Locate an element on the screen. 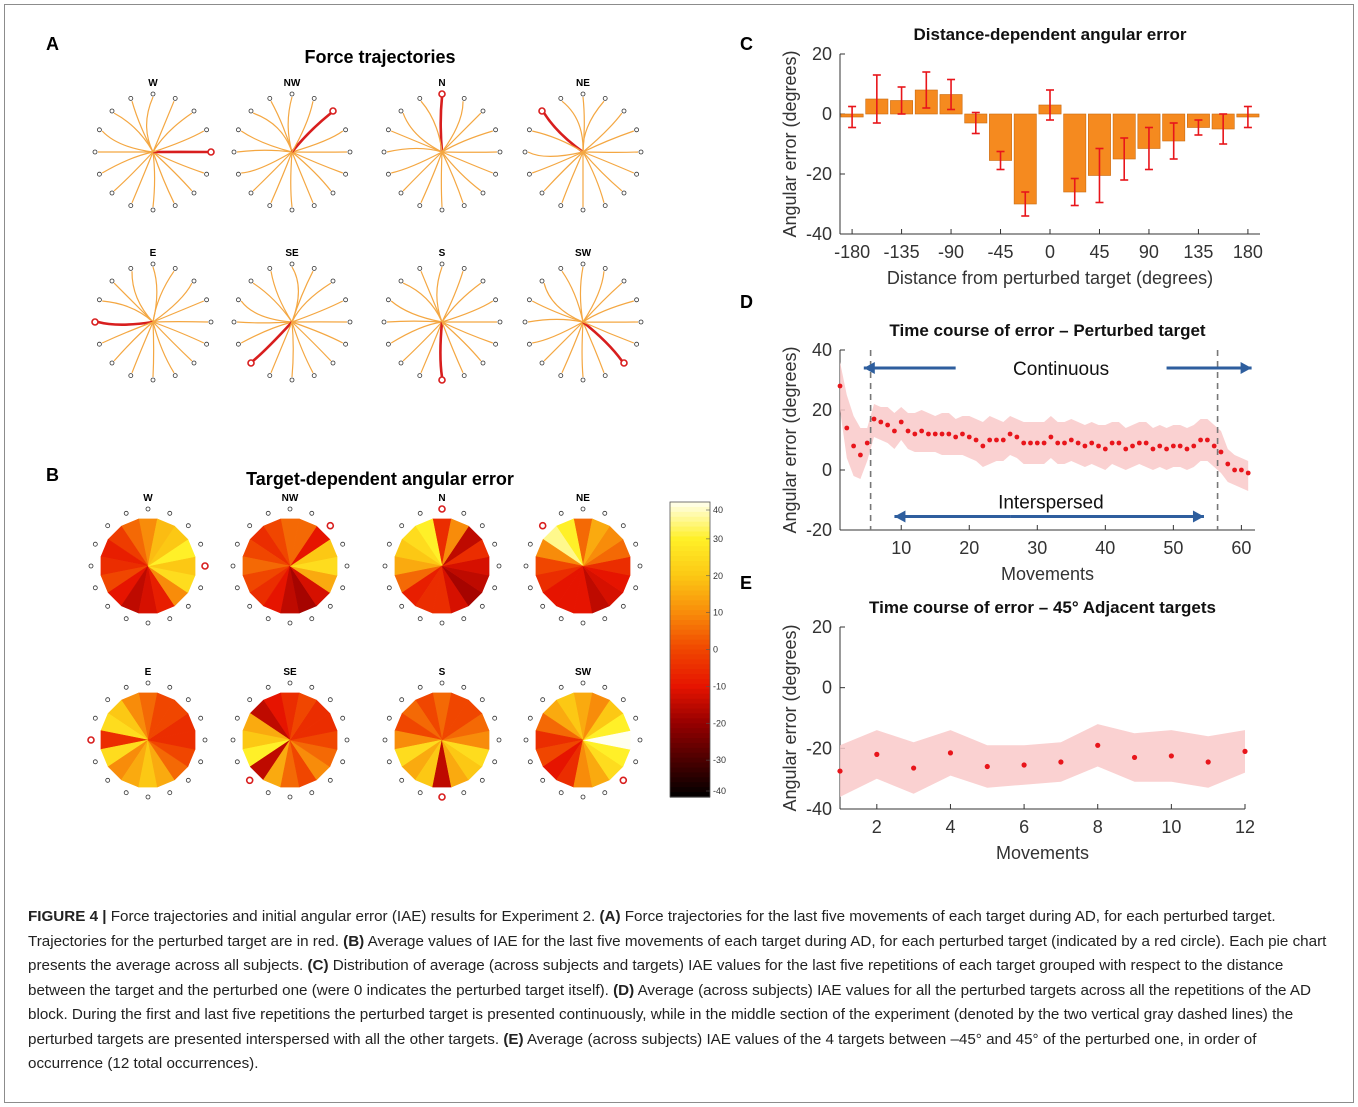  x-axis-label: Movements is located at coordinates (1042, 853).